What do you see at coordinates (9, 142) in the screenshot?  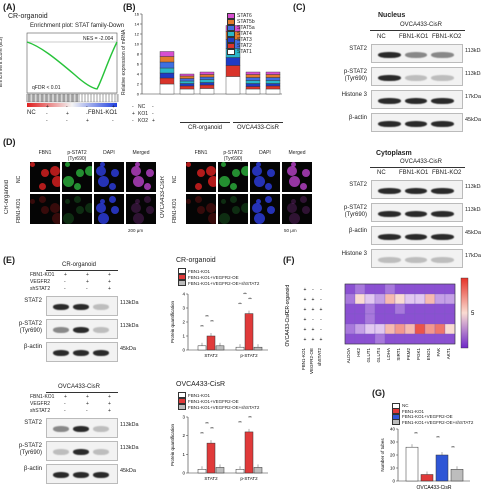 I see `panel-d-label: (D)` at bounding box center [9, 142].